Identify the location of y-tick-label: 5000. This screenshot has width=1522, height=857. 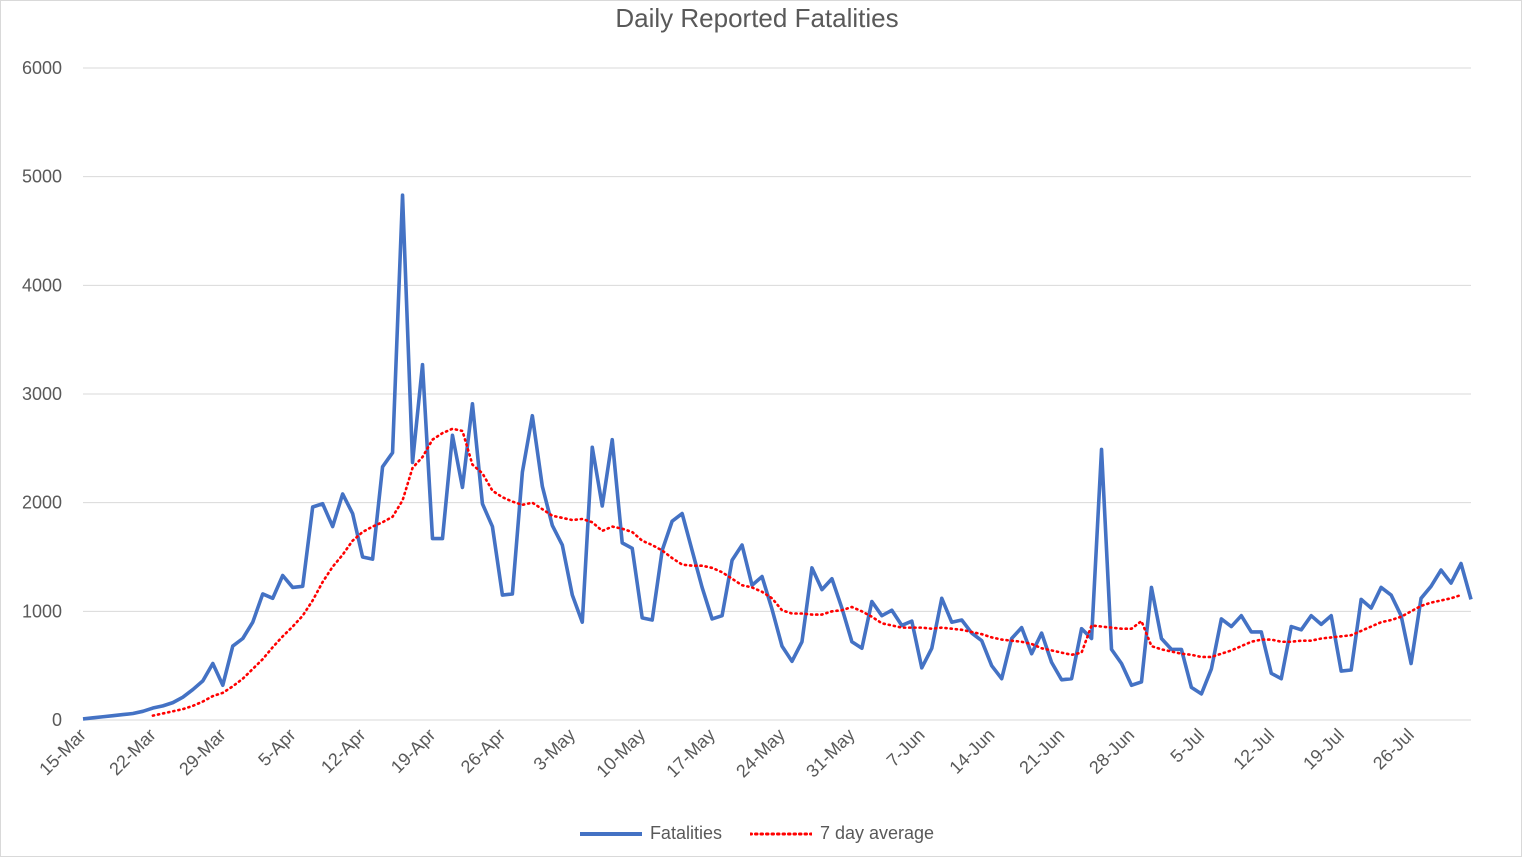
(42, 177).